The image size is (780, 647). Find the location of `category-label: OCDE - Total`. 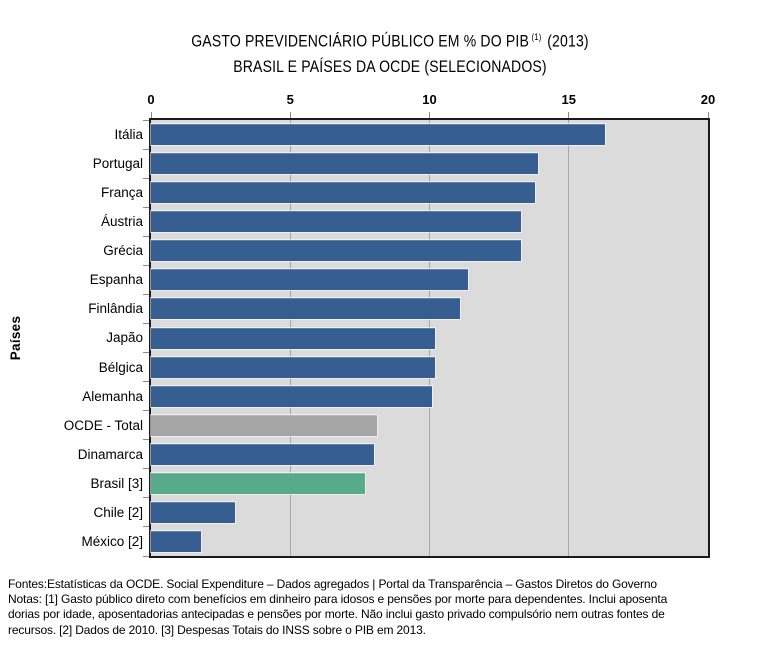

category-label: OCDE - Total is located at coordinates (103, 425).